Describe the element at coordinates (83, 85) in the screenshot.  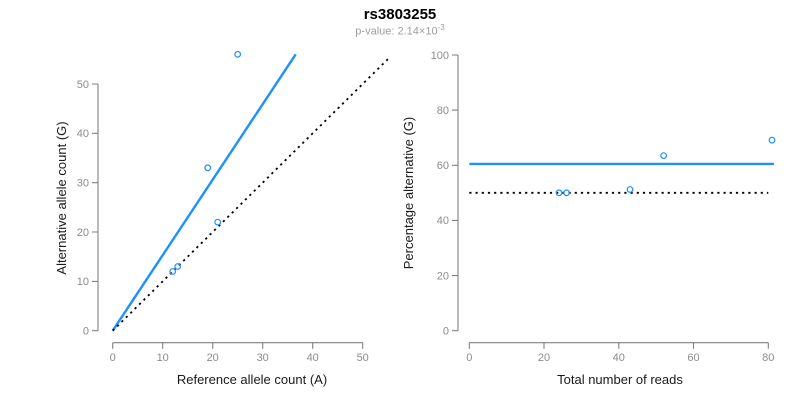
I see `y-tick-label: 50` at that location.